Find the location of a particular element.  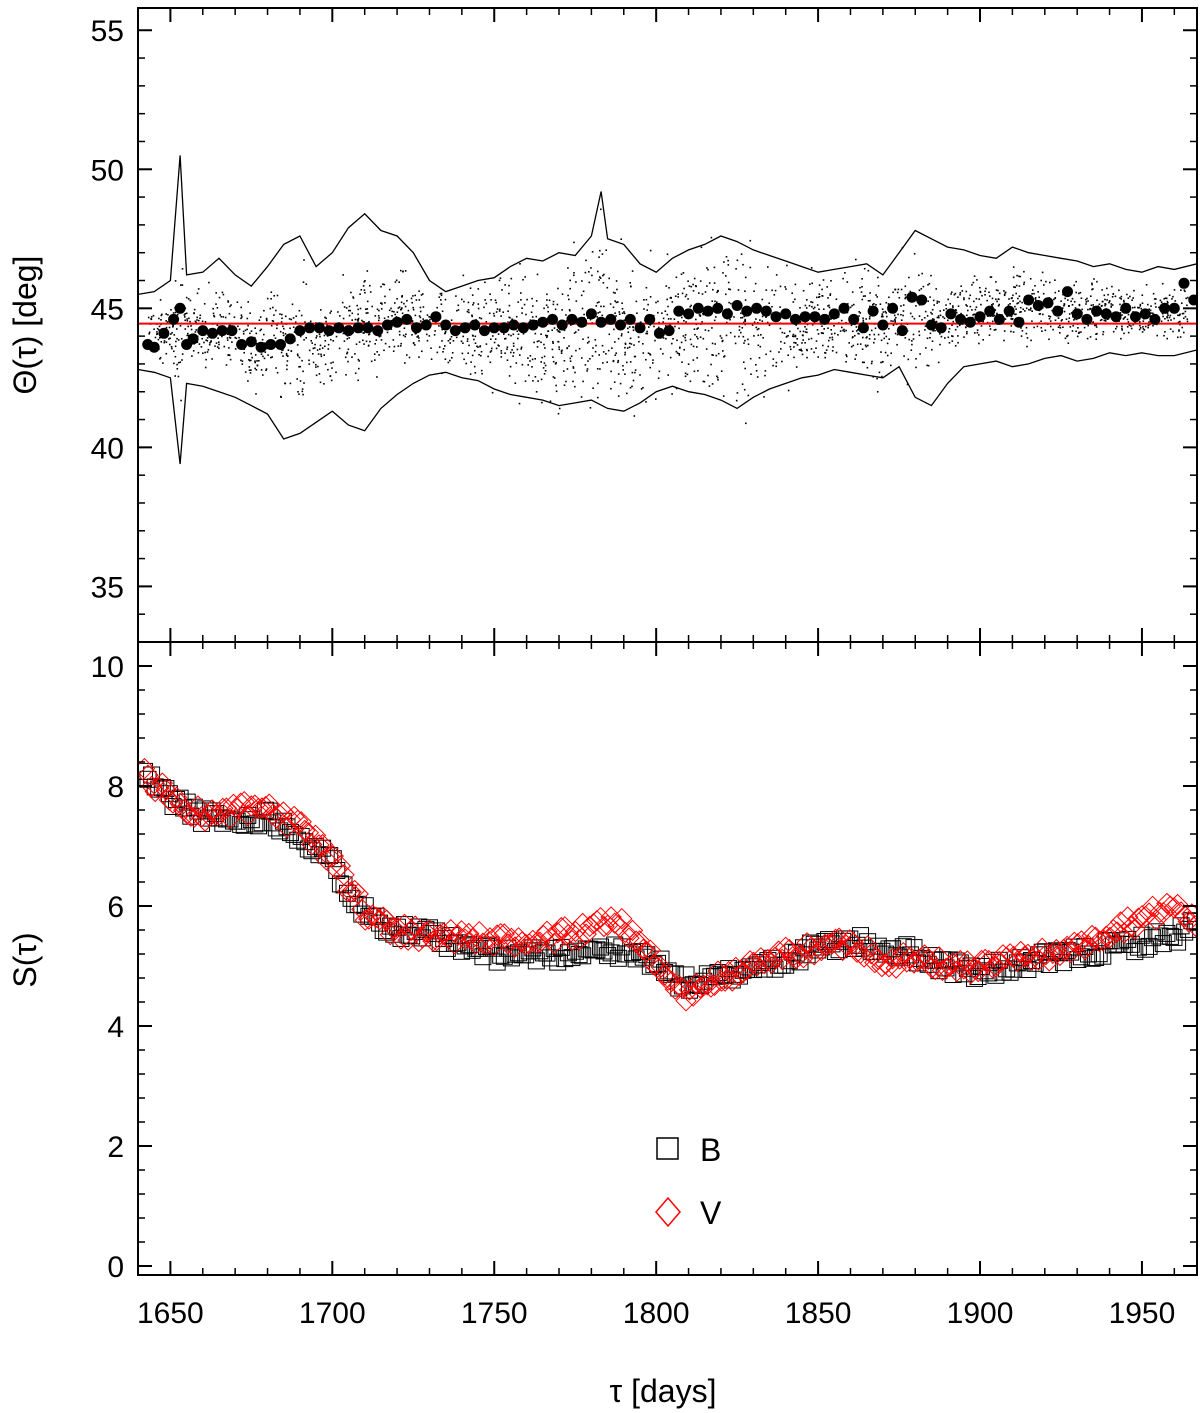

x-tick-label: 1850 is located at coordinates (818, 1313).